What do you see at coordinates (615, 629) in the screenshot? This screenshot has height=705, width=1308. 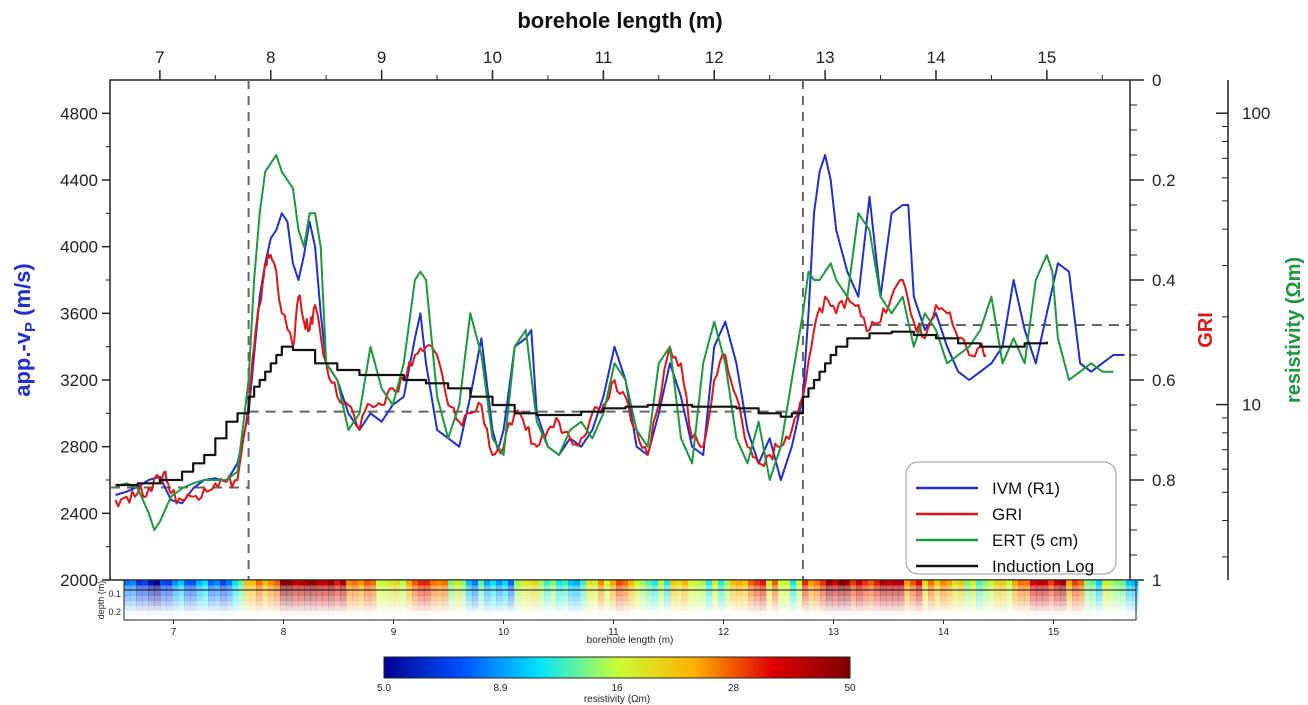 I see `heatmap-x-axis: 7 8 9 10 11 12 13 14 15` at bounding box center [615, 629].